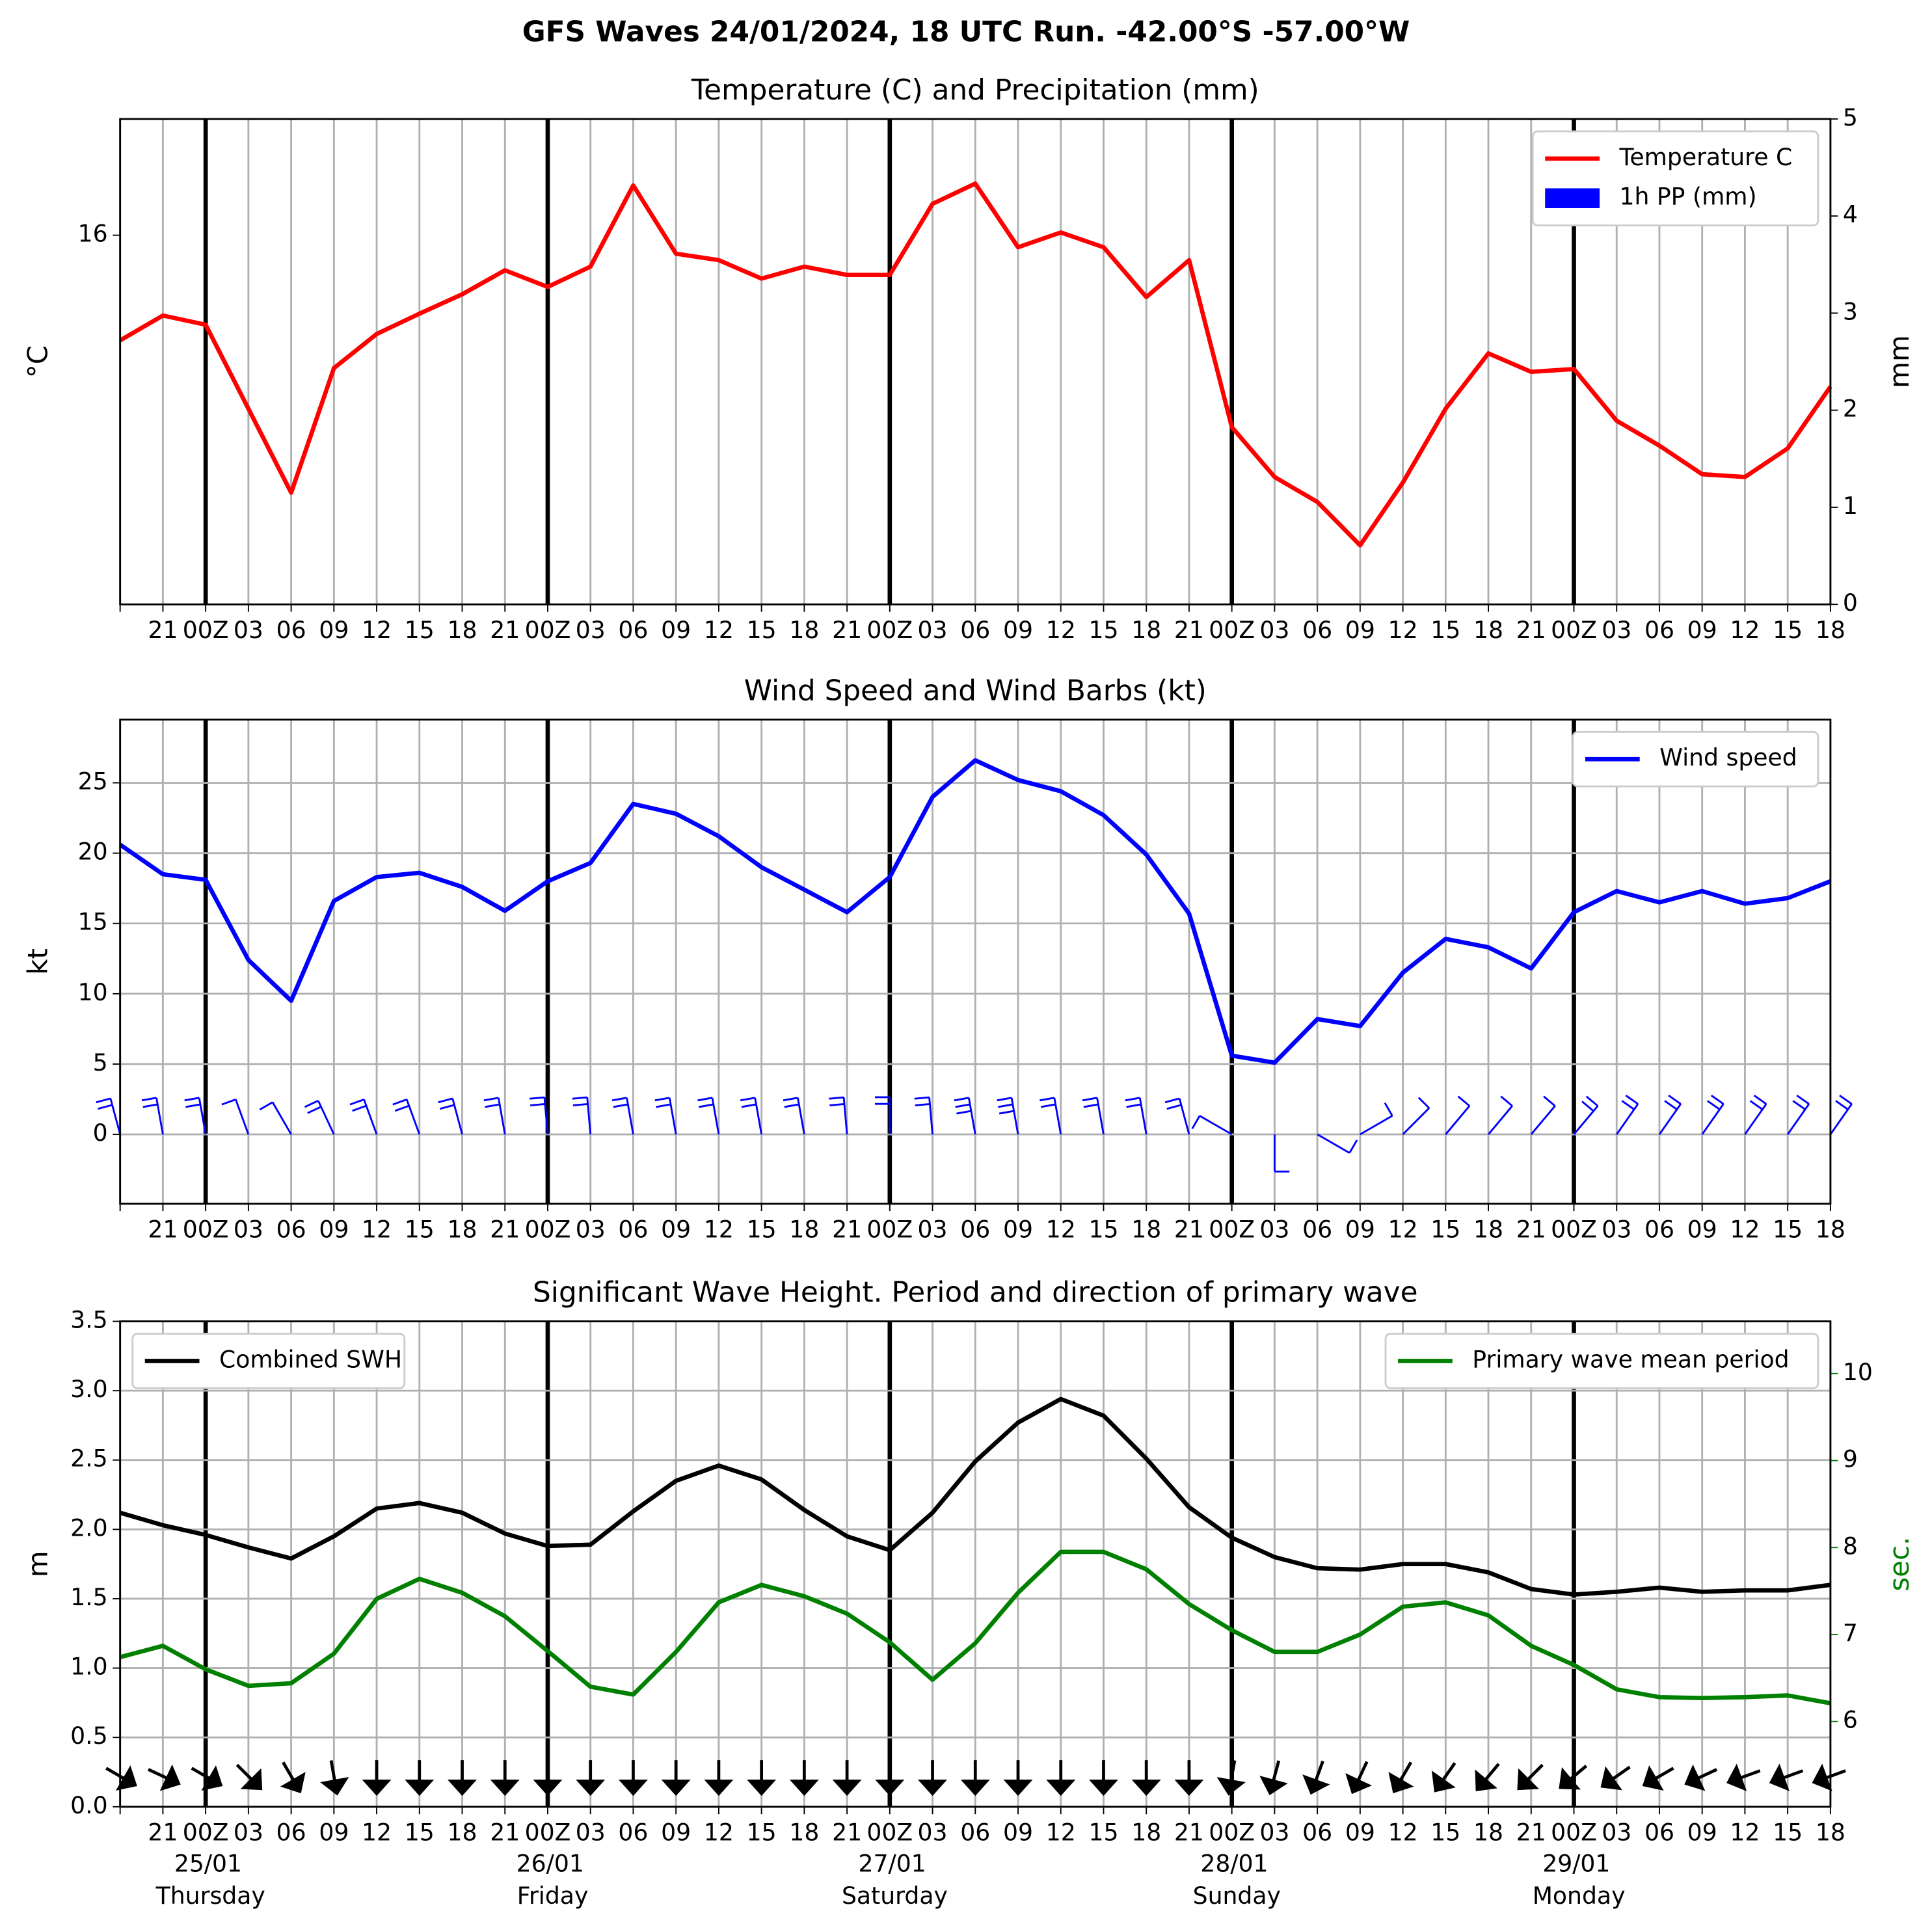  What do you see at coordinates (210, 1896) in the screenshot?
I see `day-name: Thursday` at bounding box center [210, 1896].